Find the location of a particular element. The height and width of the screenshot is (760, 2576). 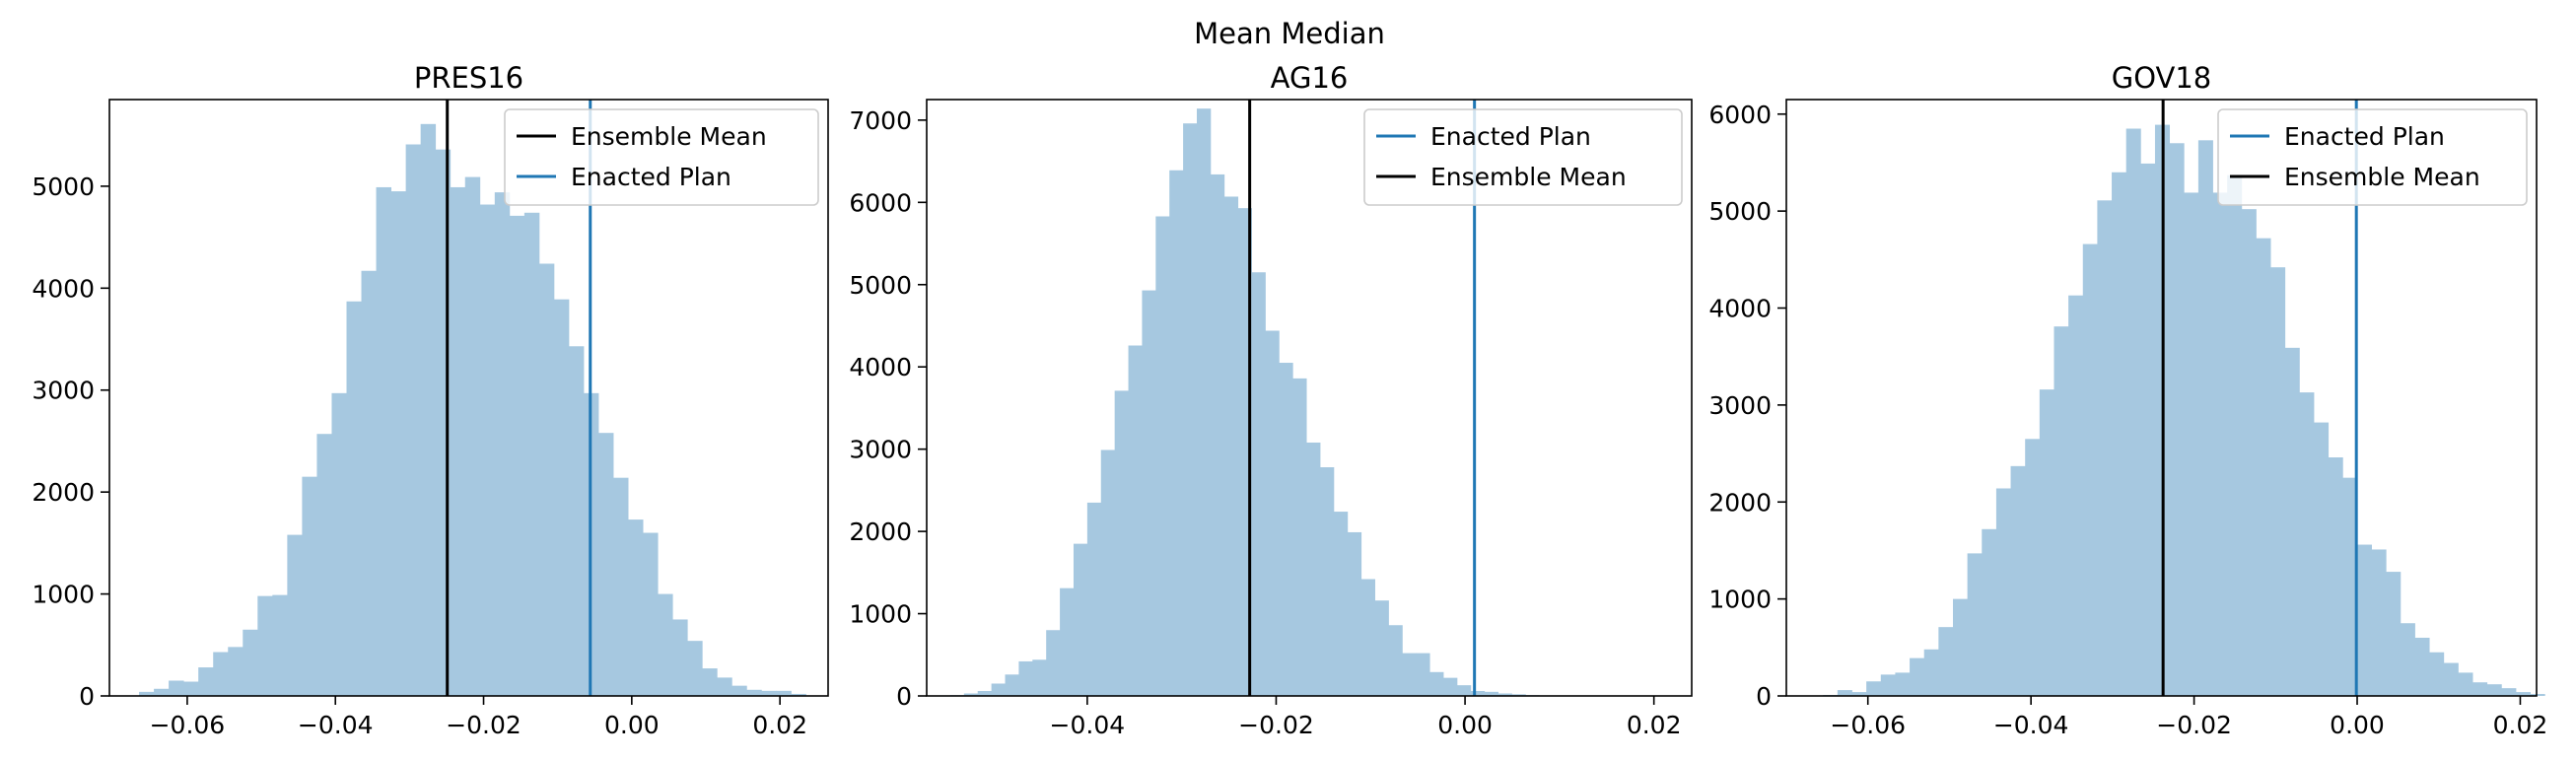

legend: Ensemble Mean Enacted Plan is located at coordinates (661, 157).